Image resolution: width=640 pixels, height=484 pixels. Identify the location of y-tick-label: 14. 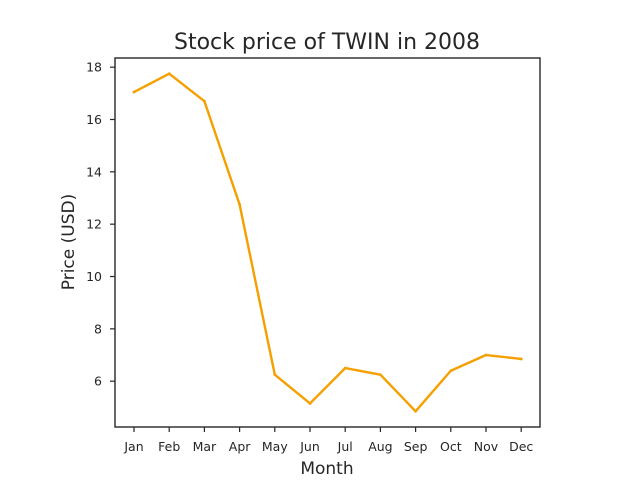
(94, 171).